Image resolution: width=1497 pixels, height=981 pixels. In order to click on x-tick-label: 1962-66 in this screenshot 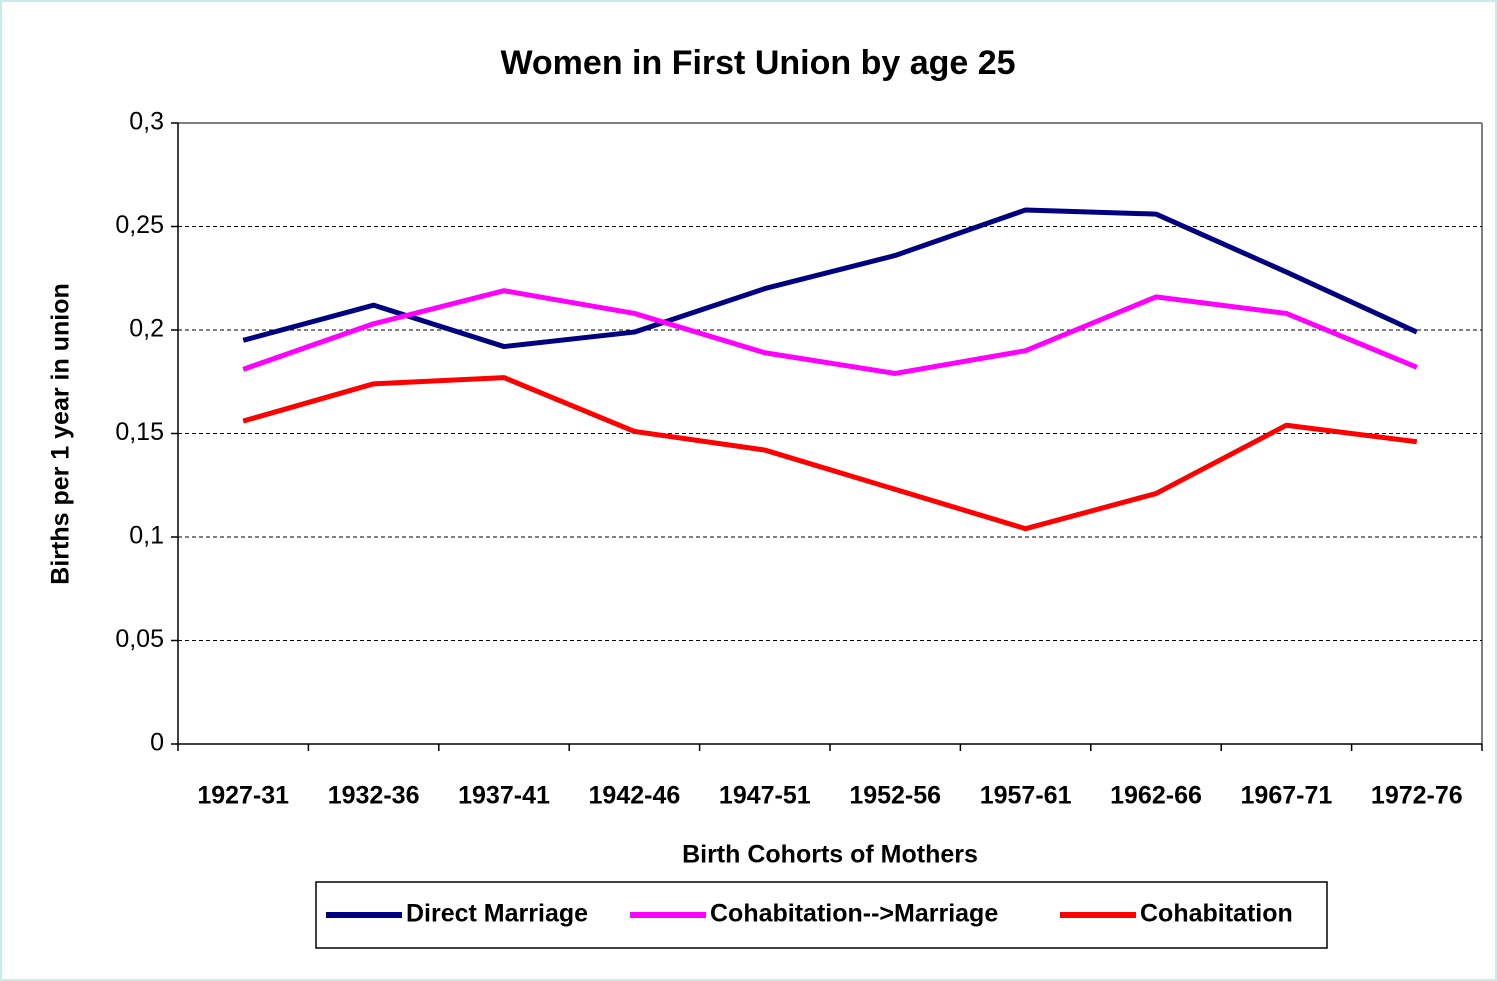, I will do `click(1156, 796)`.